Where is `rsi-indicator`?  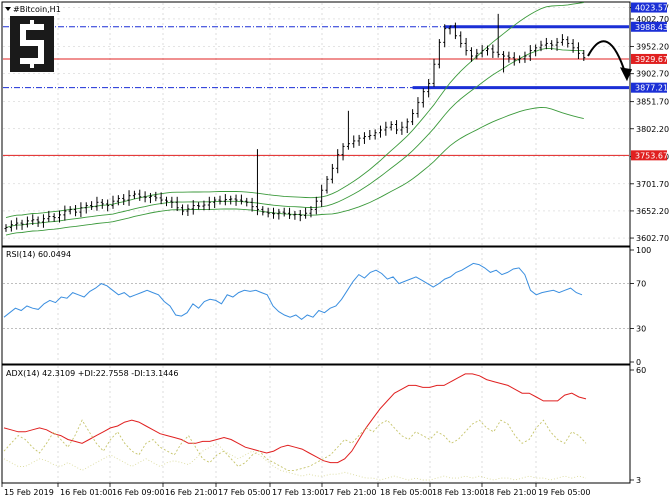 rsi-indicator is located at coordinates (293, 291).